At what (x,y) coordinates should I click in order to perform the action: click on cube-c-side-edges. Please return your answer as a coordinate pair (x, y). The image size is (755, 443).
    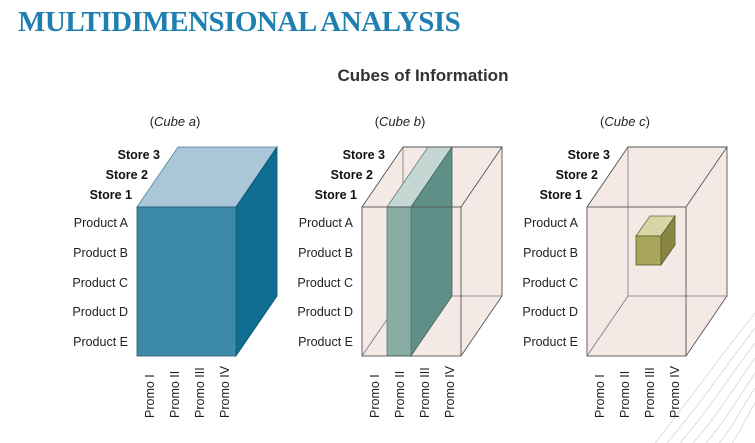
    Looking at the image, I should click on (706, 252).